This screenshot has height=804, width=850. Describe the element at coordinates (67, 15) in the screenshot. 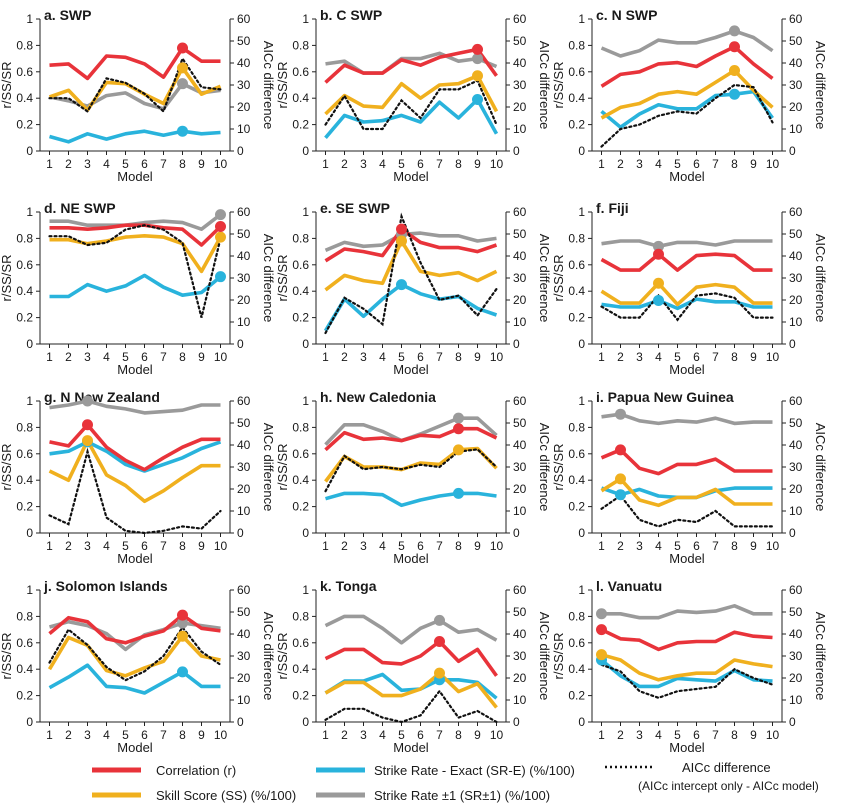

I see `panel-title: a. SWP` at that location.